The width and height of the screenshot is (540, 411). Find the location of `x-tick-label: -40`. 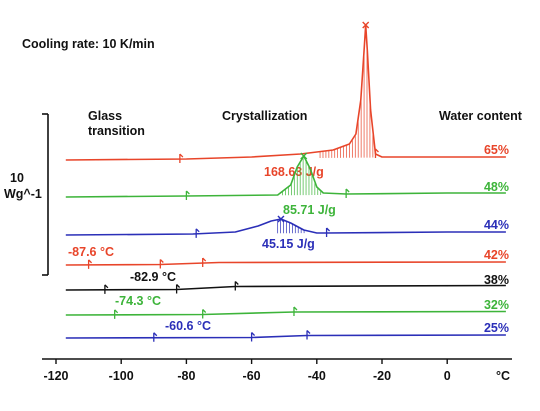

x-tick-label: -40 is located at coordinates (317, 376).